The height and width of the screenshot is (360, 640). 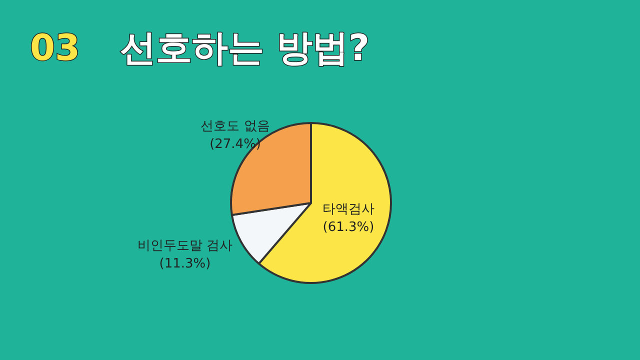 What do you see at coordinates (235, 126) in the screenshot?
I see `slice-label: 선호도 없음` at bounding box center [235, 126].